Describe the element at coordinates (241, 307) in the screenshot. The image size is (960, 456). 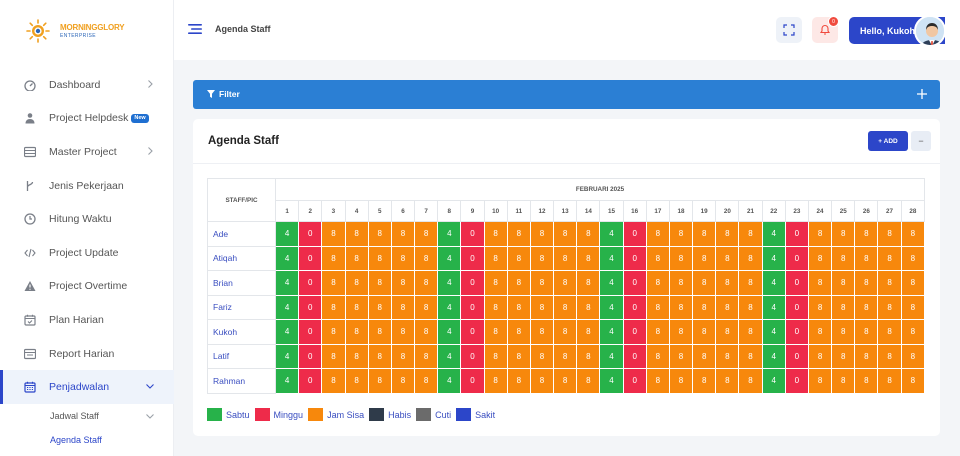
I see `staff-name-link: Fariz` at that location.